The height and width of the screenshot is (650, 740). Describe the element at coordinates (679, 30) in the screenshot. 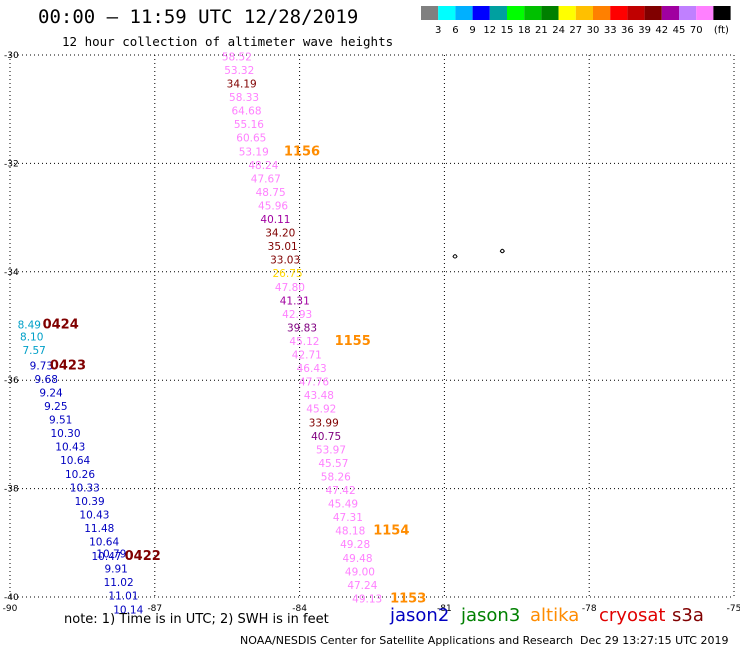

I see `colorbar-label: 45` at that location.